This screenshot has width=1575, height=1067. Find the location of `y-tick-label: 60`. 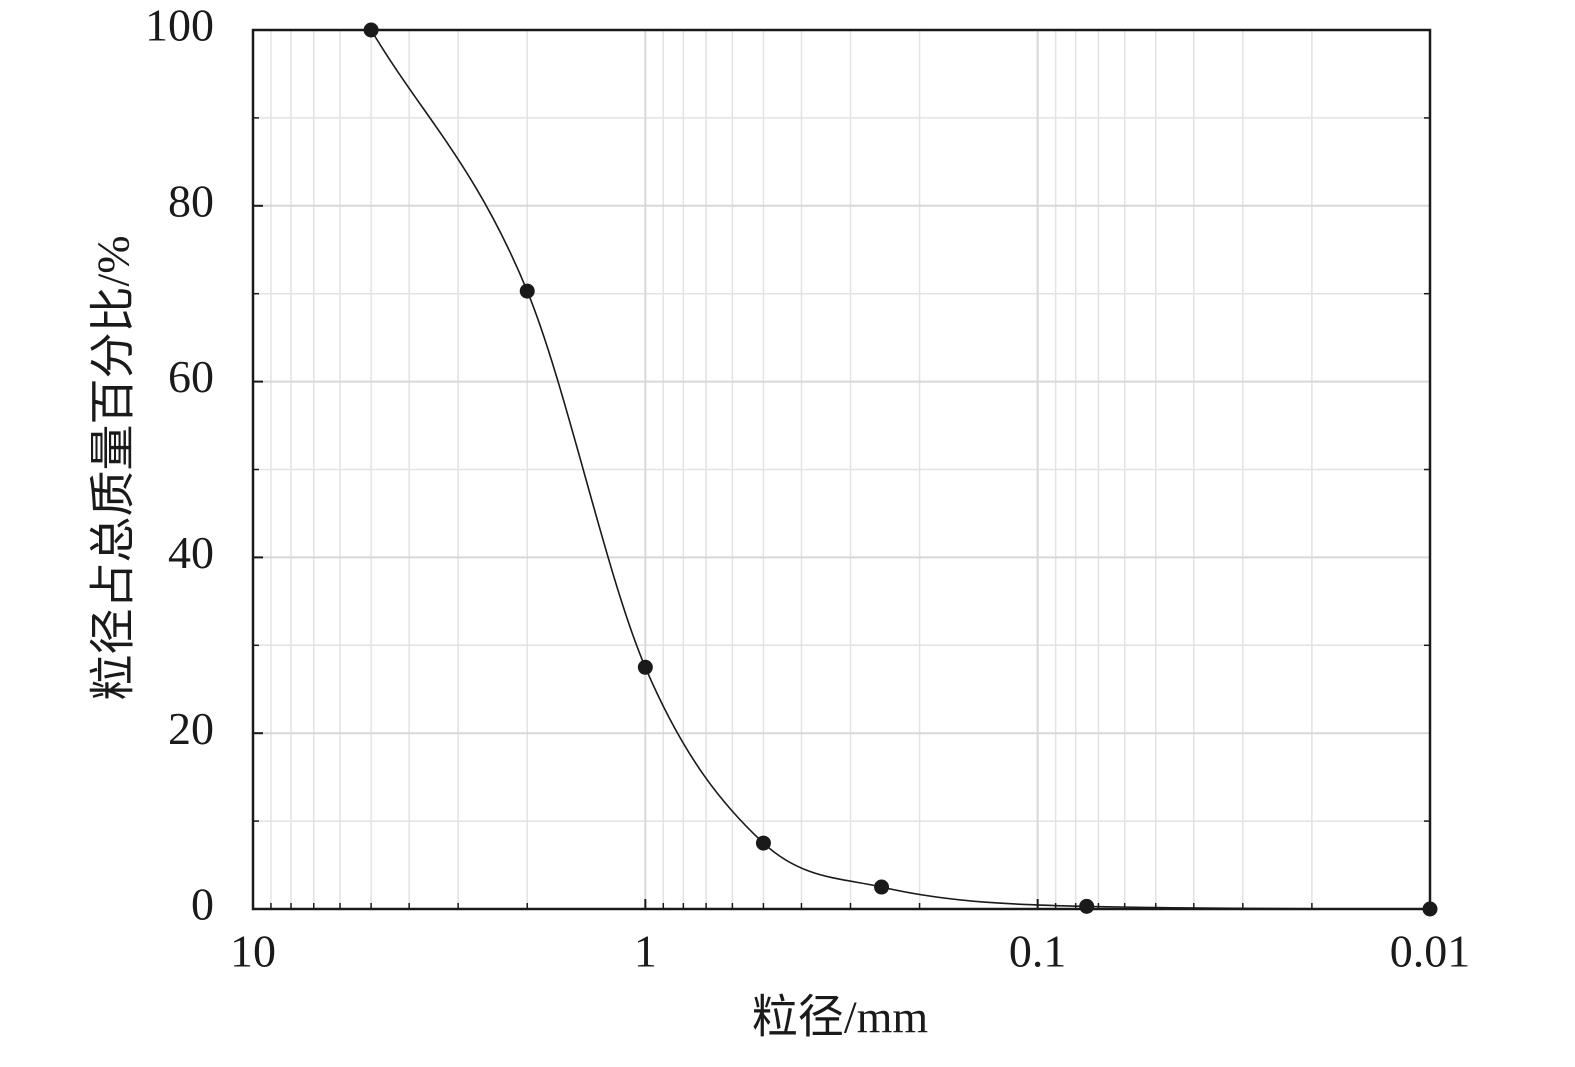

y-tick-label: 60 is located at coordinates (191, 376).